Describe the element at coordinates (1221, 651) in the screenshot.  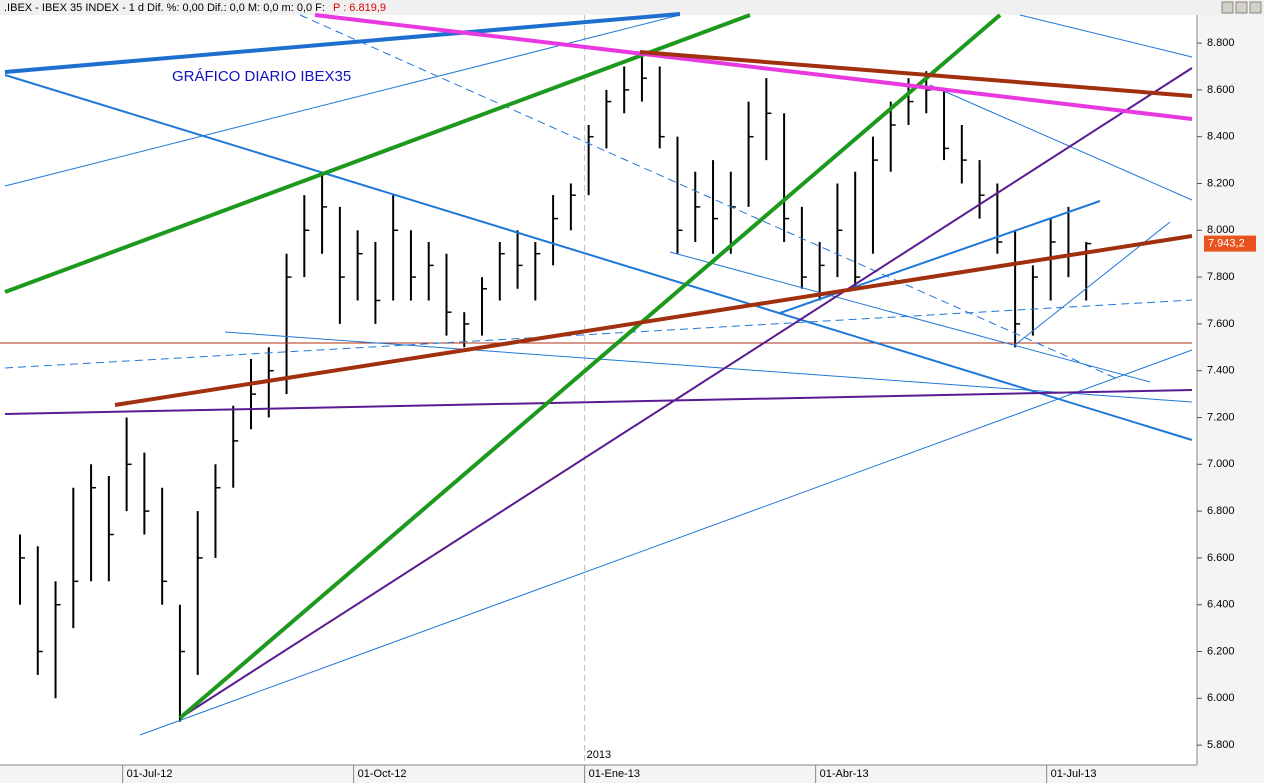
I see `y-tick-label: 6.200` at that location.